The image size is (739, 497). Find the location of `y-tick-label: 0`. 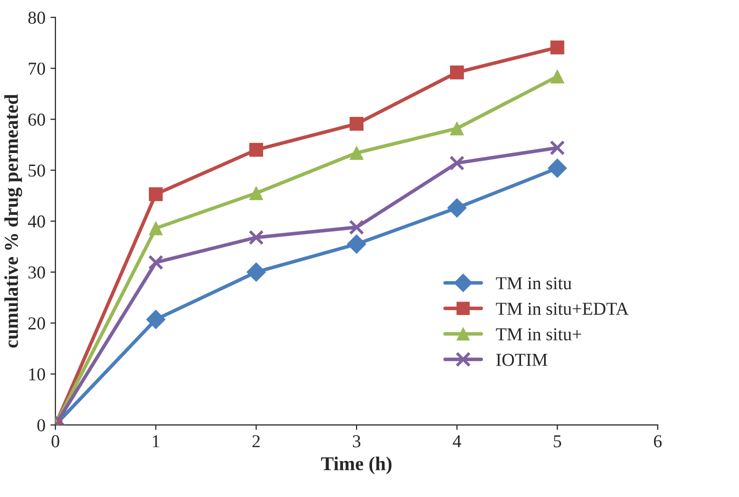

y-tick-label: 0 is located at coordinates (41, 425).